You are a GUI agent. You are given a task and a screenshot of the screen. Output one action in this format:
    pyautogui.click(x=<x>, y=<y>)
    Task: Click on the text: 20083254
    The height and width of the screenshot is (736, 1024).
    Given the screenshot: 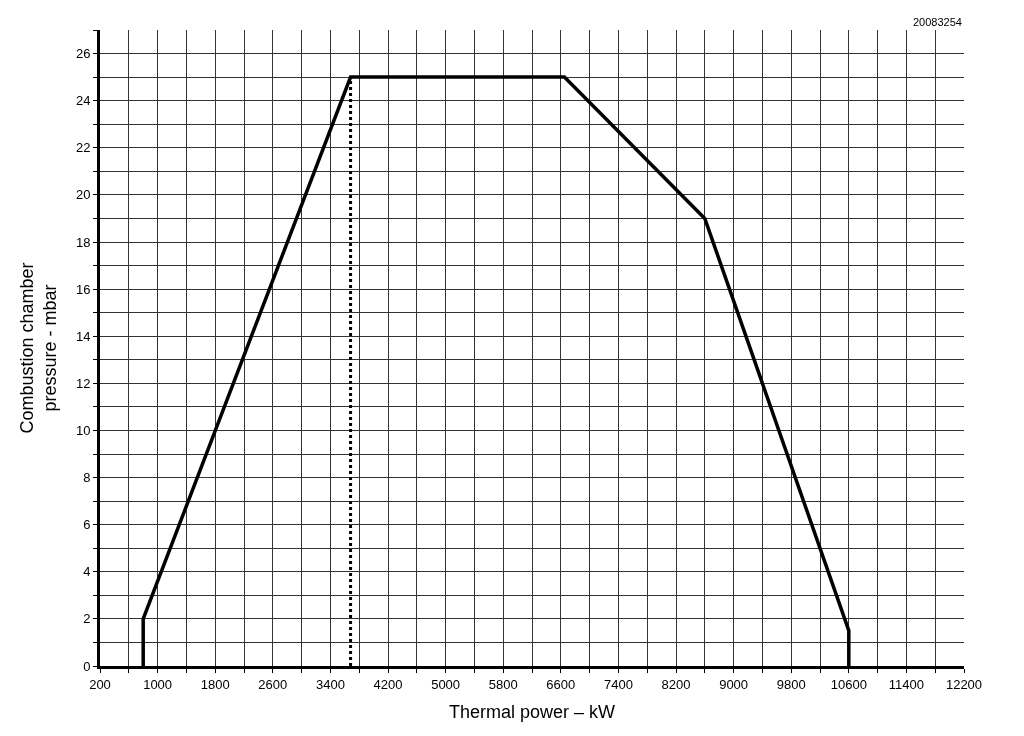 What is the action you would take?
    pyautogui.click(x=937, y=22)
    